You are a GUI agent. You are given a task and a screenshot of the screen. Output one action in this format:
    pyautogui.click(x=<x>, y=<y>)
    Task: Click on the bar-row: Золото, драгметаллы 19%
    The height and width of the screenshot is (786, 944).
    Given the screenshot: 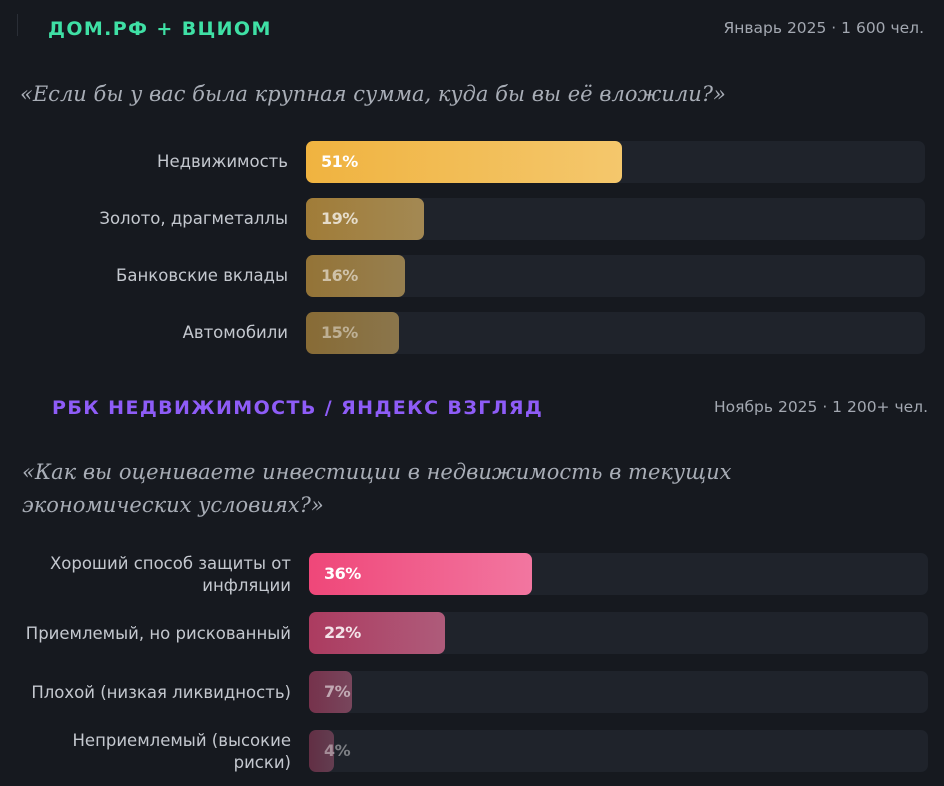 What is the action you would take?
    pyautogui.click(x=472, y=219)
    